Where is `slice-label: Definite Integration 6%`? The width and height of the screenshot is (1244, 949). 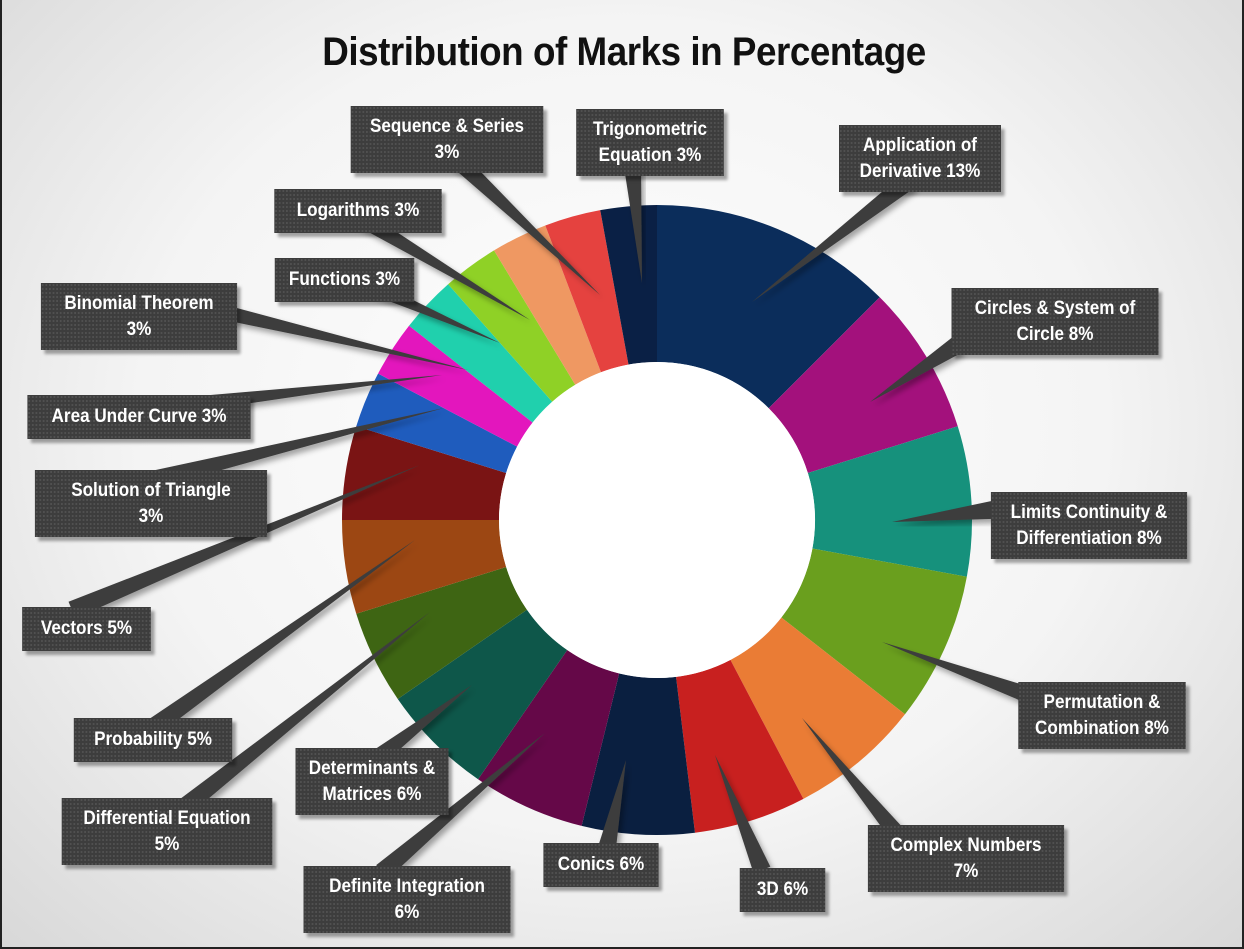 slice-label: Definite Integration 6% is located at coordinates (407, 899).